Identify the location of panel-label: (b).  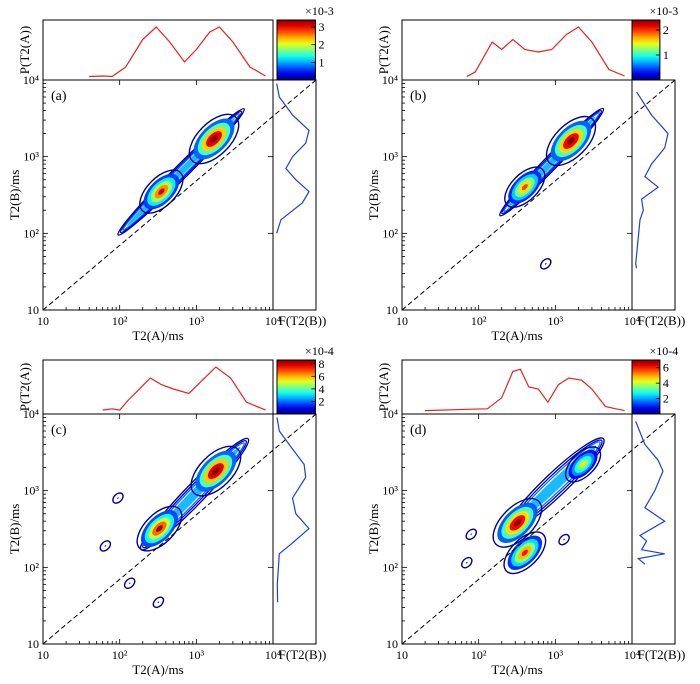
(418, 96).